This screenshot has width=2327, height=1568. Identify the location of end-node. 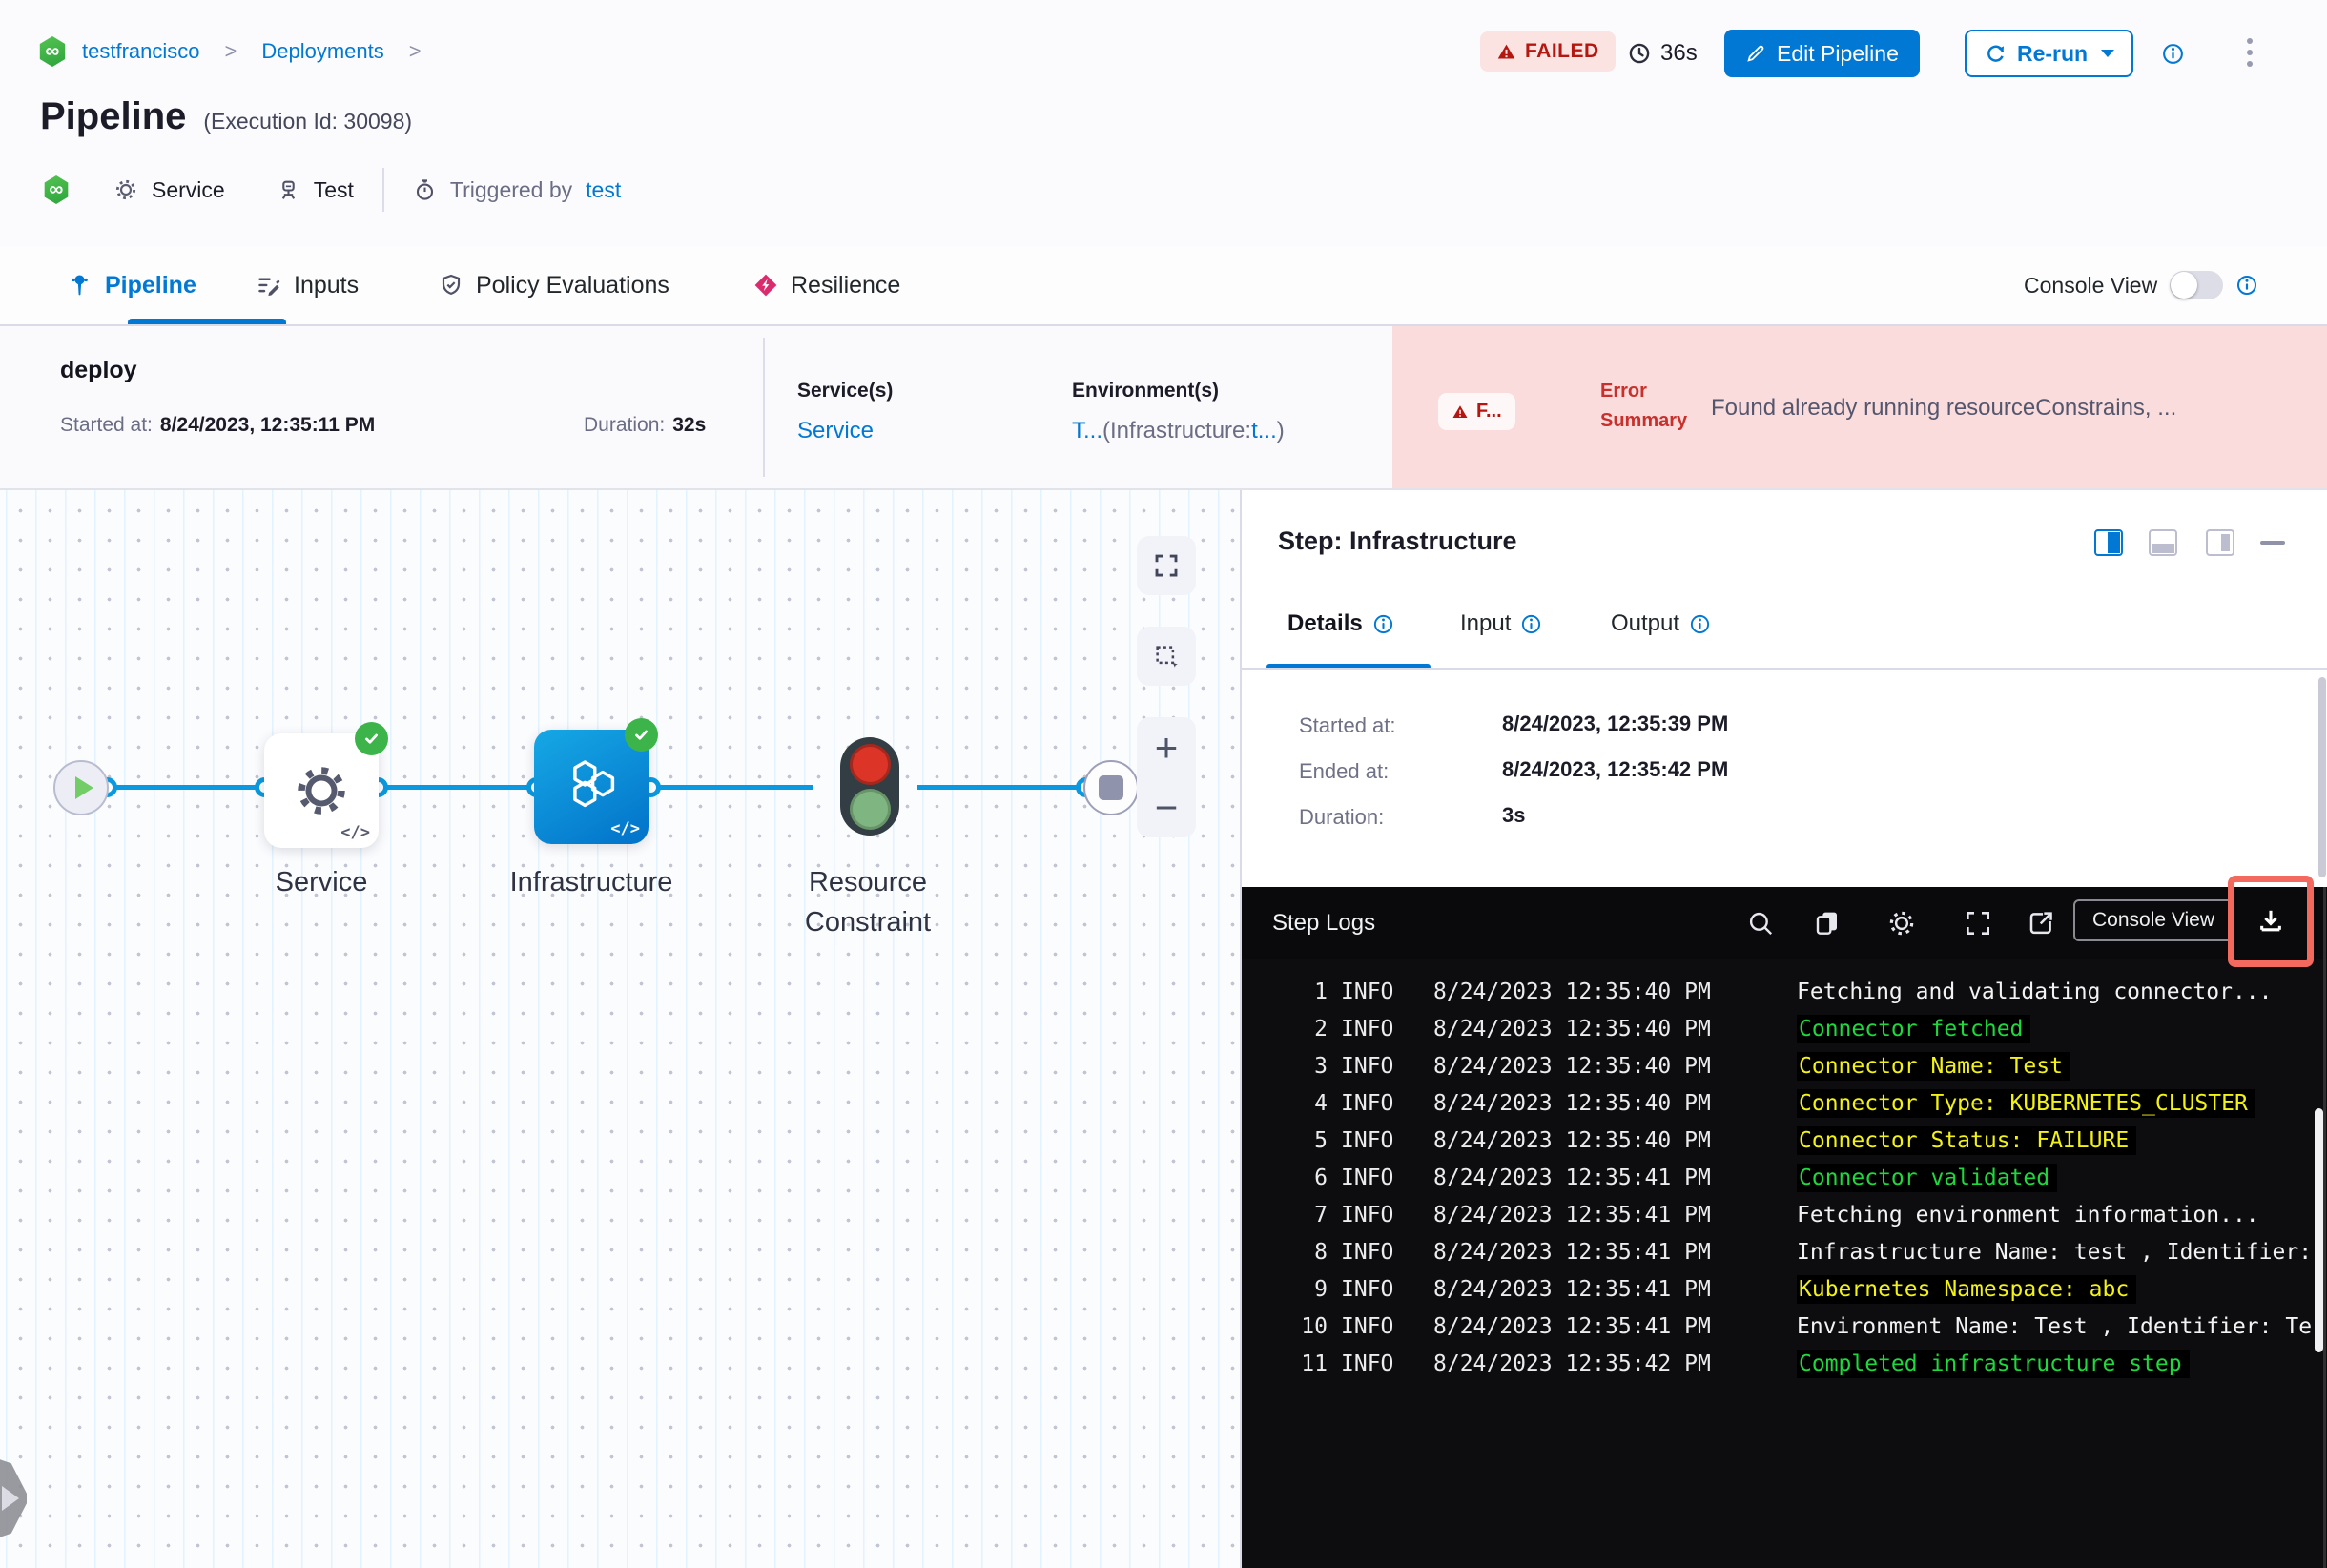
(1111, 787).